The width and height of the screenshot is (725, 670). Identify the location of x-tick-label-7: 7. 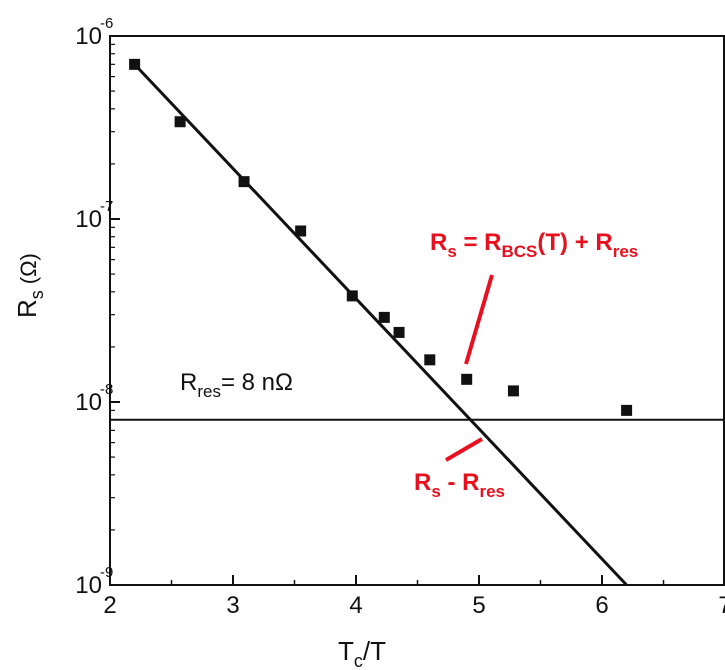
(721, 605).